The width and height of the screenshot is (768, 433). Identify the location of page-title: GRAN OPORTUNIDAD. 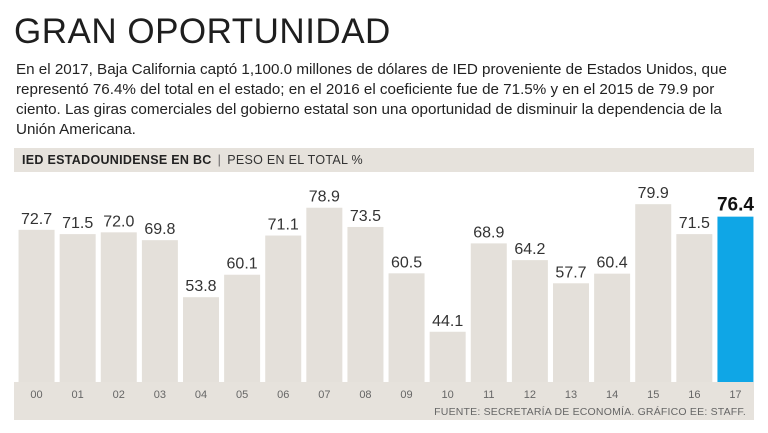
(202, 31).